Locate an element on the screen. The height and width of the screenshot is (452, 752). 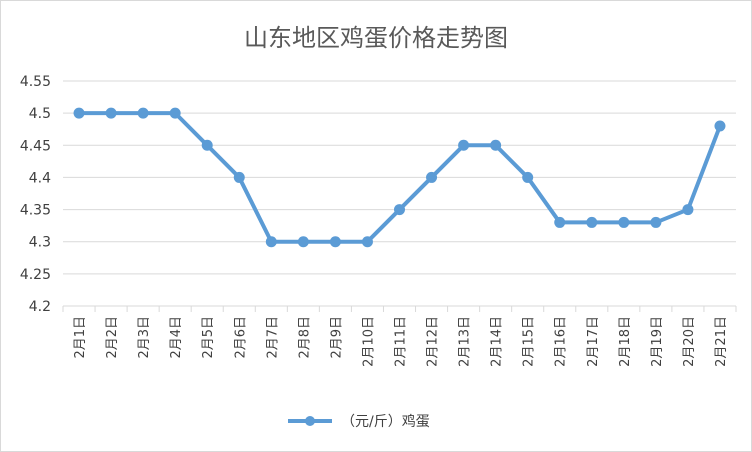
x-tick-label: 2月5日 is located at coordinates (208, 337).